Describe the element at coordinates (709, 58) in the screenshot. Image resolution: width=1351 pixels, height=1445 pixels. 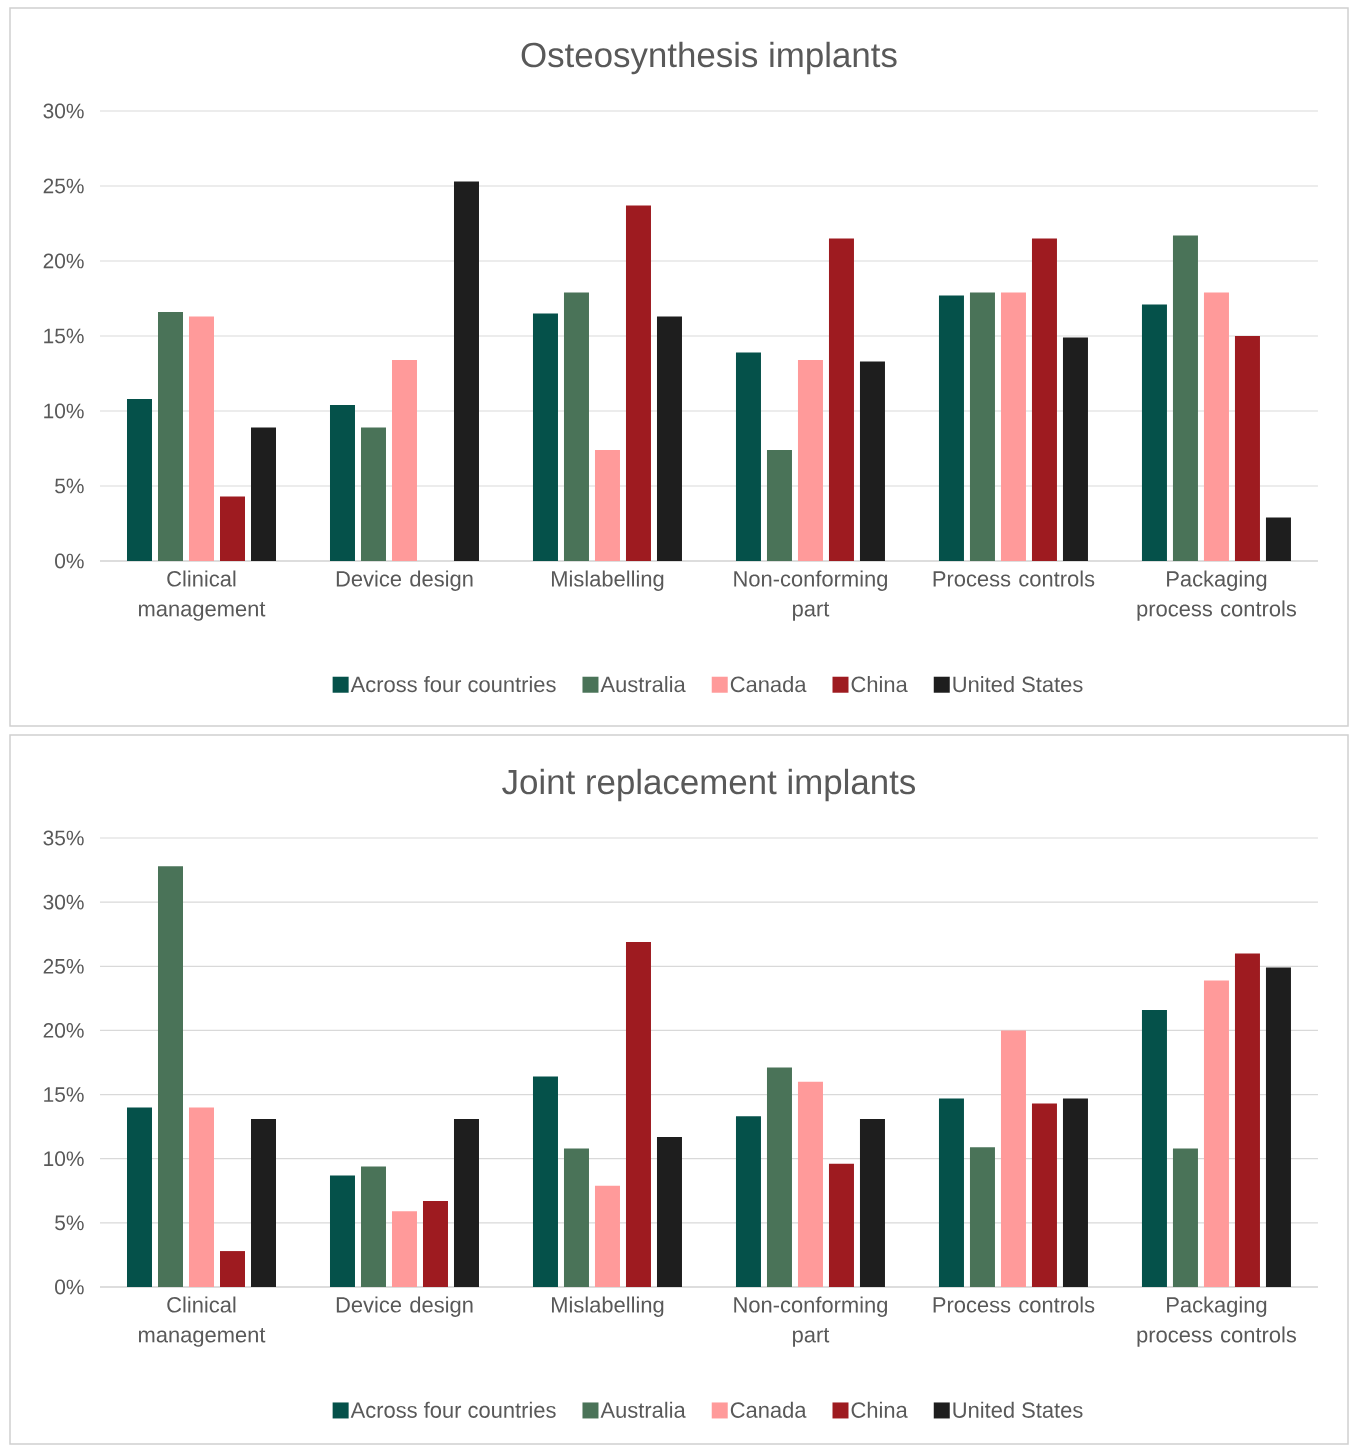
I see `chart-title: Osteosynthesis implants` at that location.